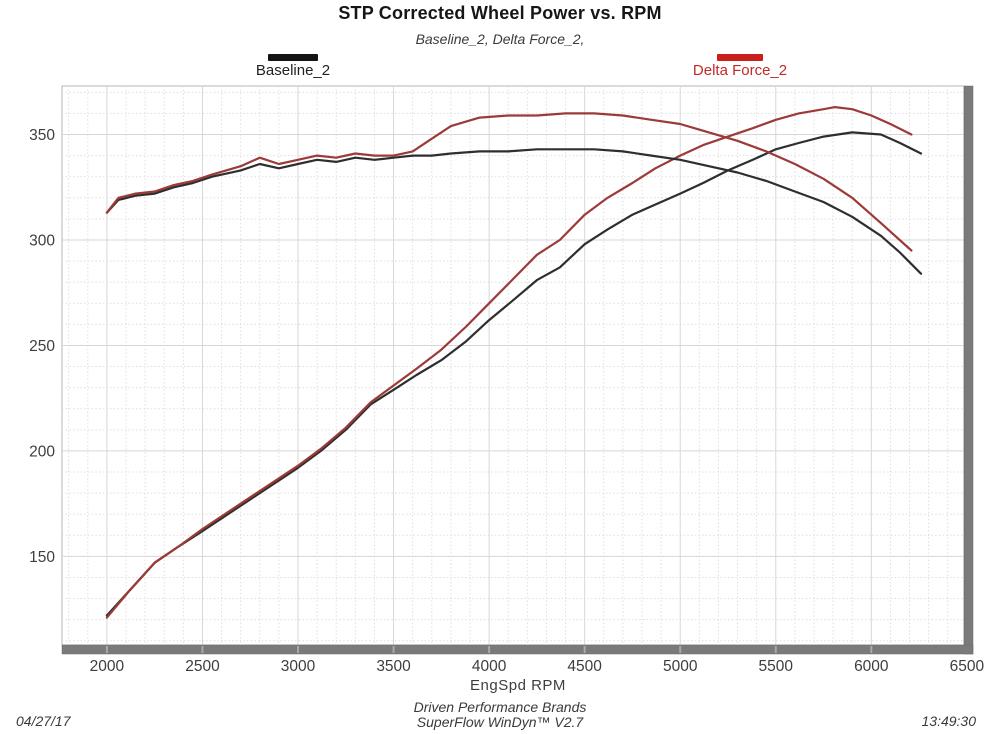 The image size is (1000, 734). I want to click on x-tick-label: 6000, so click(871, 666).